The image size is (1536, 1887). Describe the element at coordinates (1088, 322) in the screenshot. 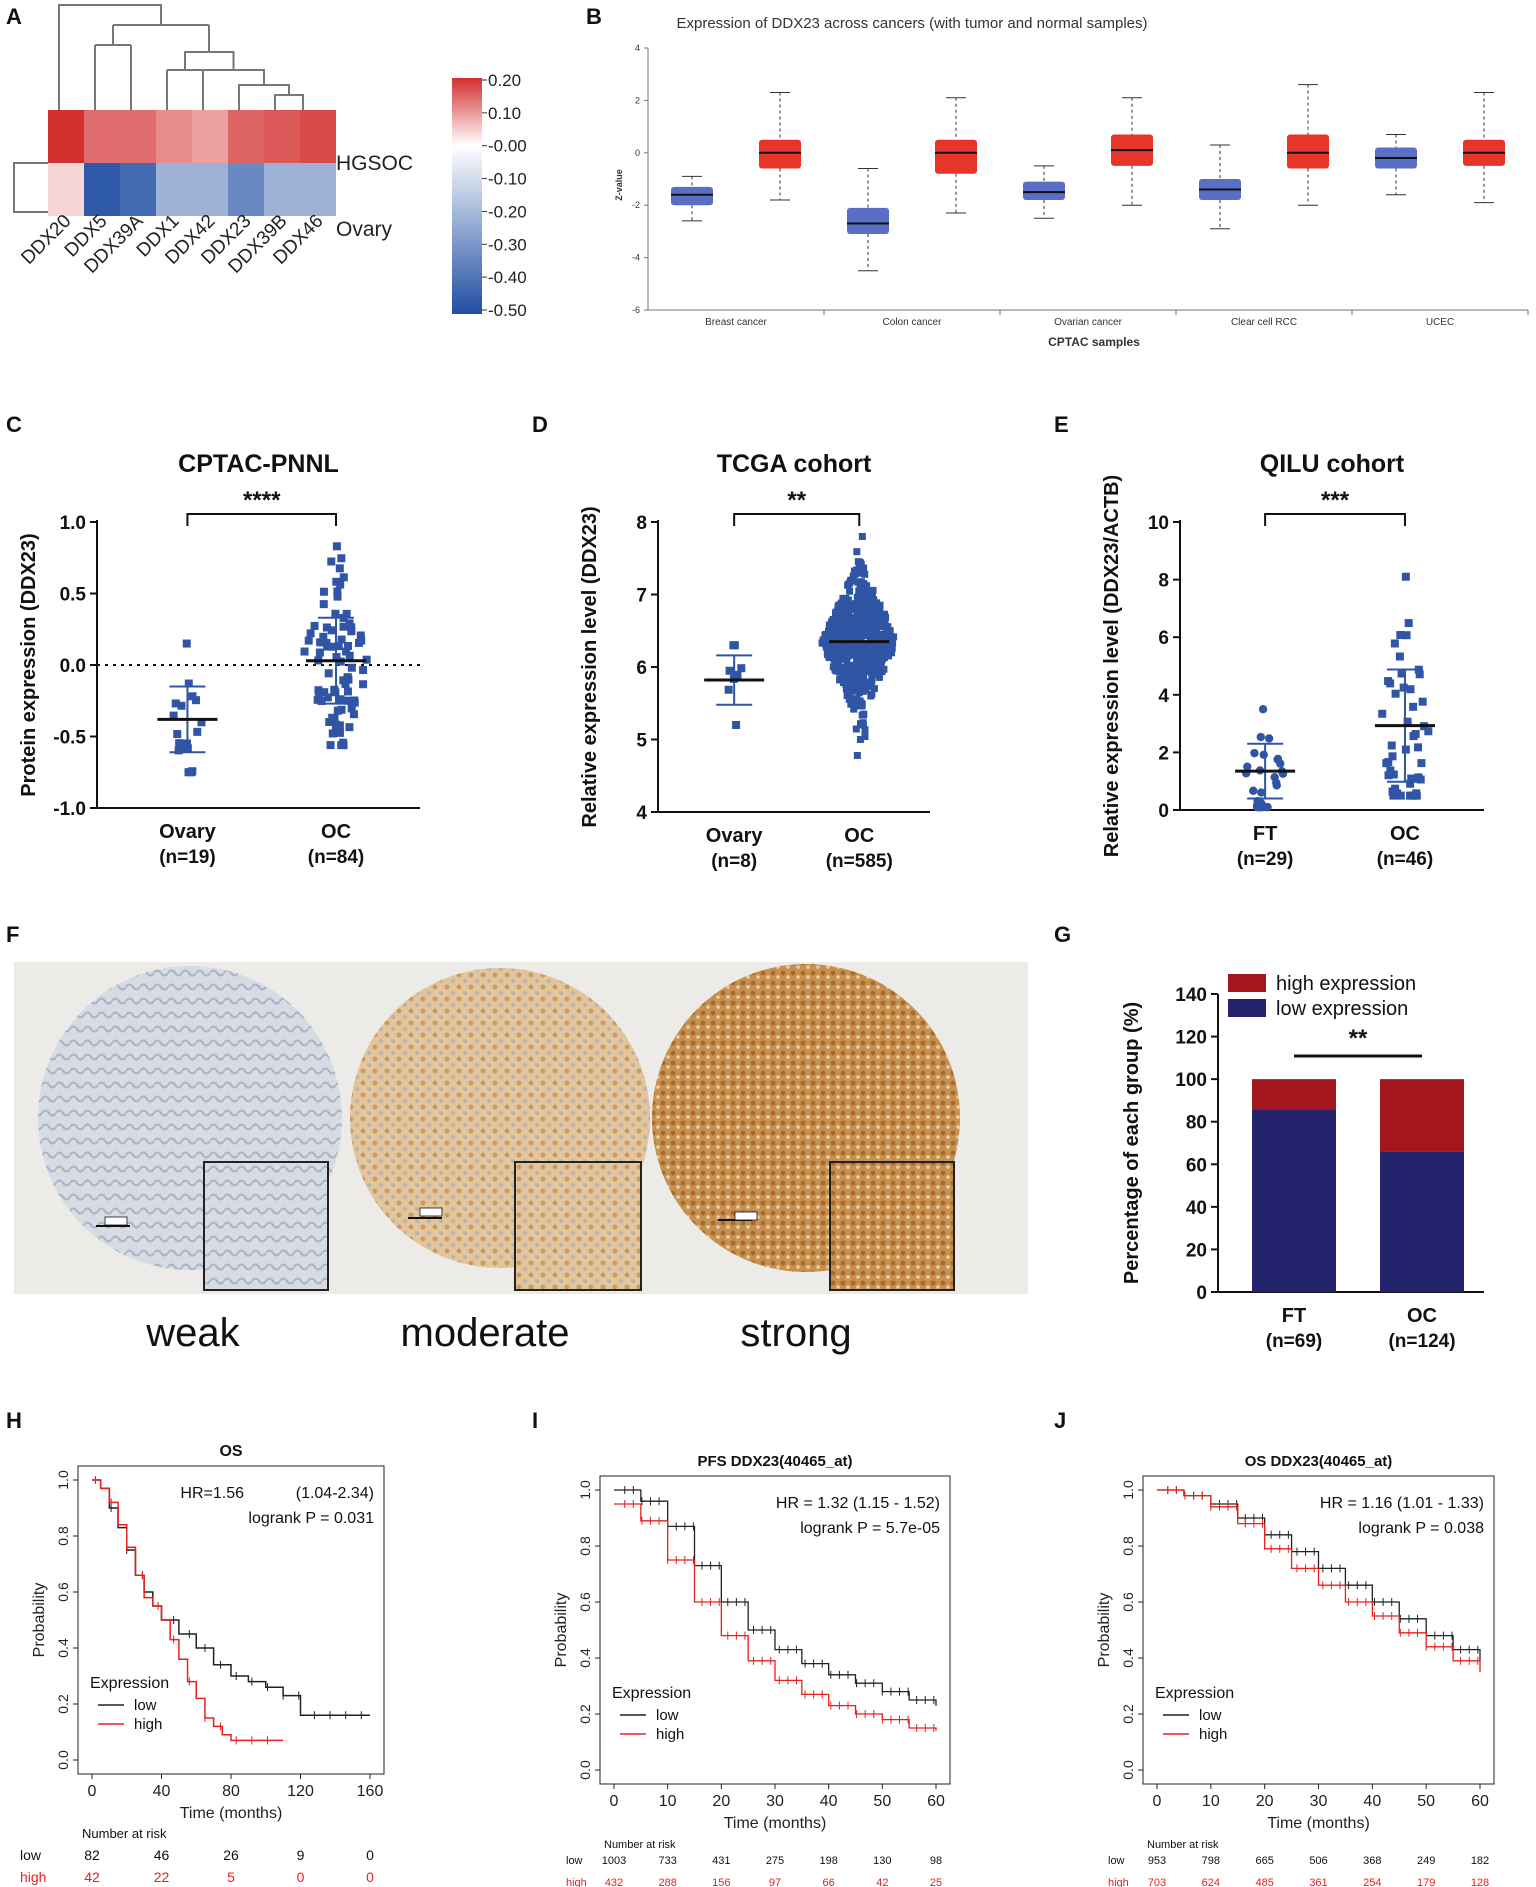

I see `group-label: Ovarian cancer` at that location.